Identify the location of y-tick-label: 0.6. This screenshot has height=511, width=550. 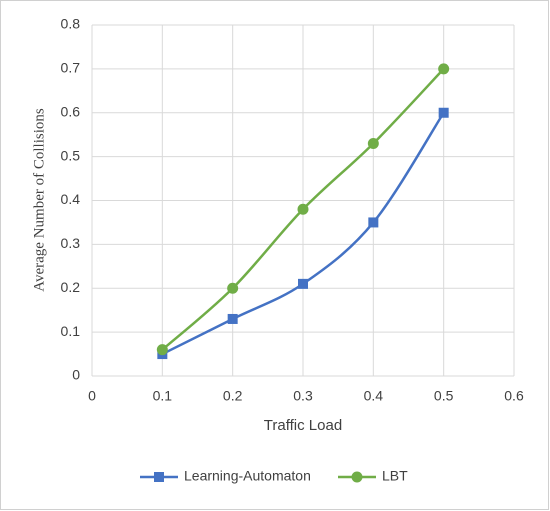
(71, 111).